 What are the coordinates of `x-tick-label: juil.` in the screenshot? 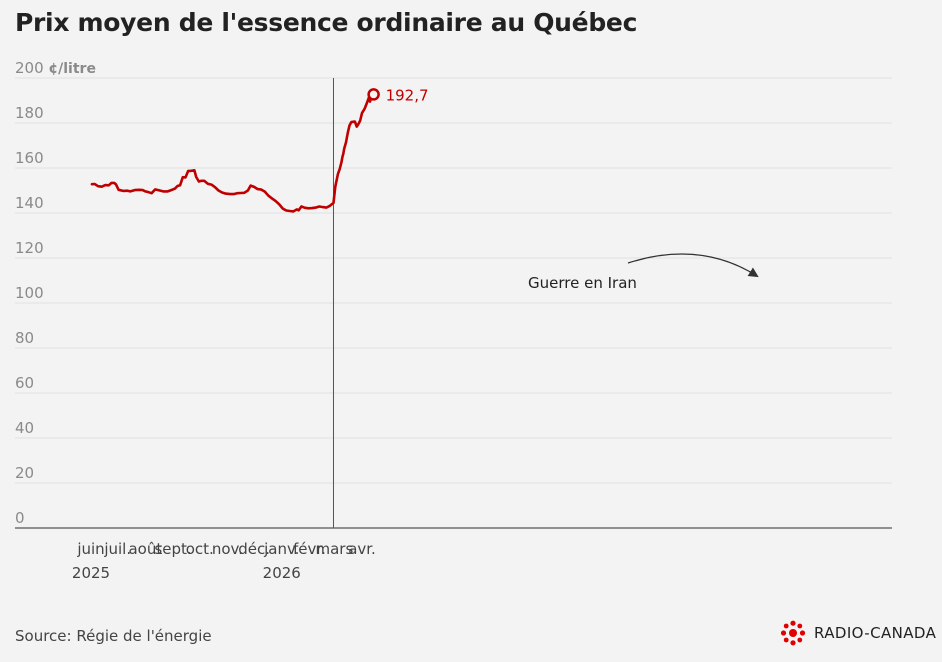 It's located at (117, 549).